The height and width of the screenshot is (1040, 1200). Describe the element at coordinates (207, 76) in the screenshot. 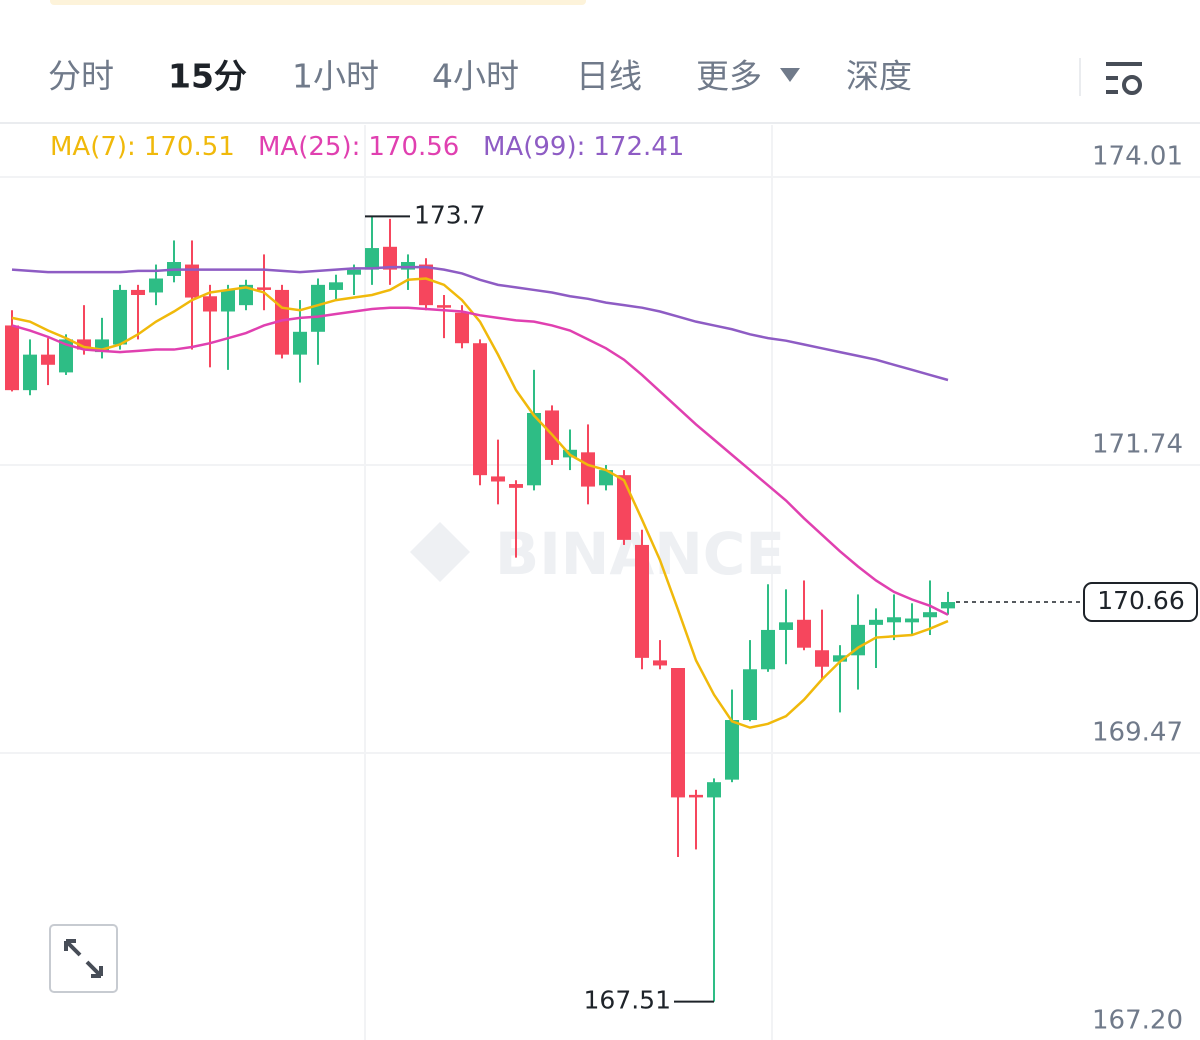

I see `tab: 15分` at that location.